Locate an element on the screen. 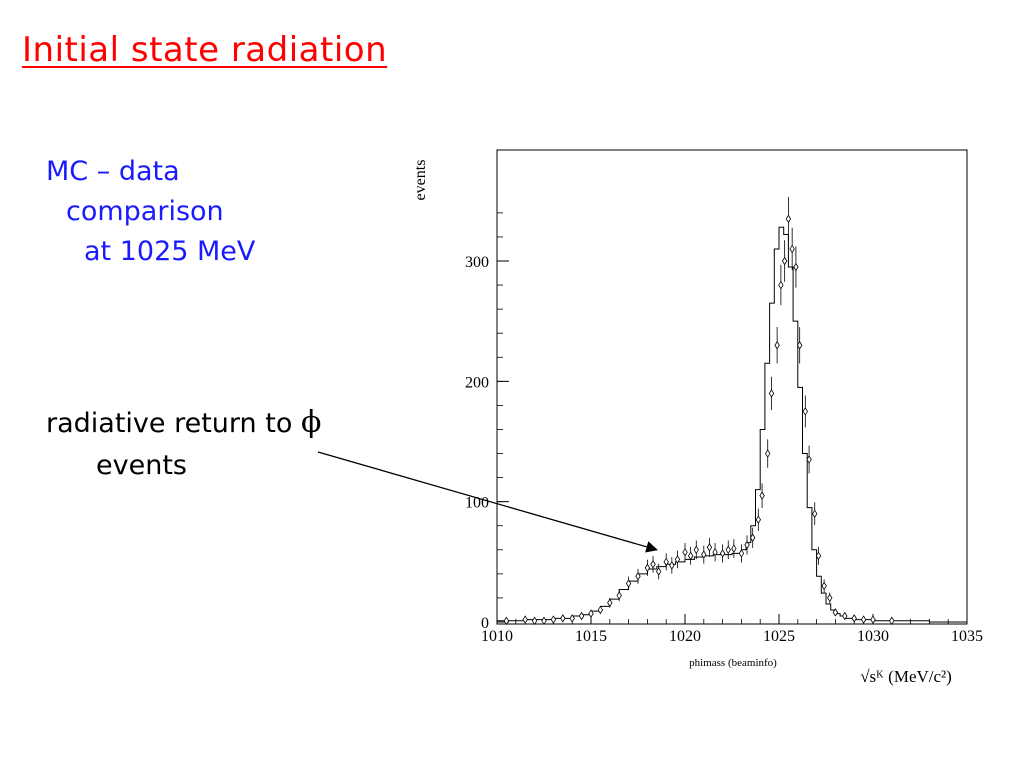  chart-subtitle: phimass (beaminfo) is located at coordinates (733, 663).